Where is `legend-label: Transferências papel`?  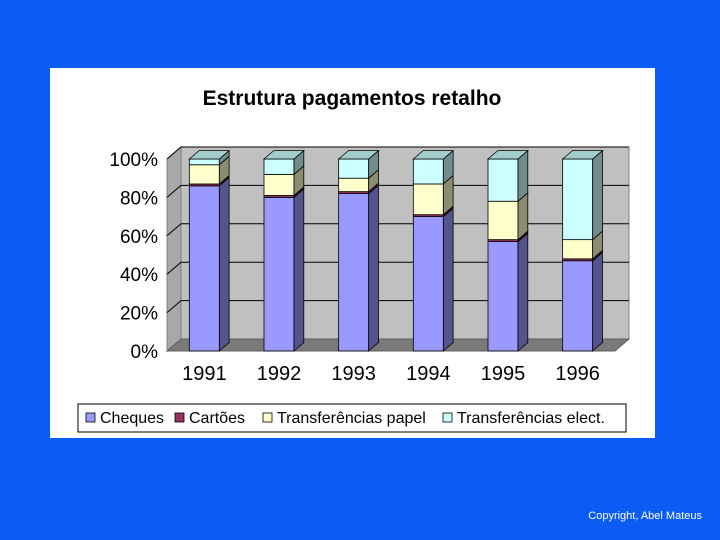 legend-label: Transferências papel is located at coordinates (351, 418).